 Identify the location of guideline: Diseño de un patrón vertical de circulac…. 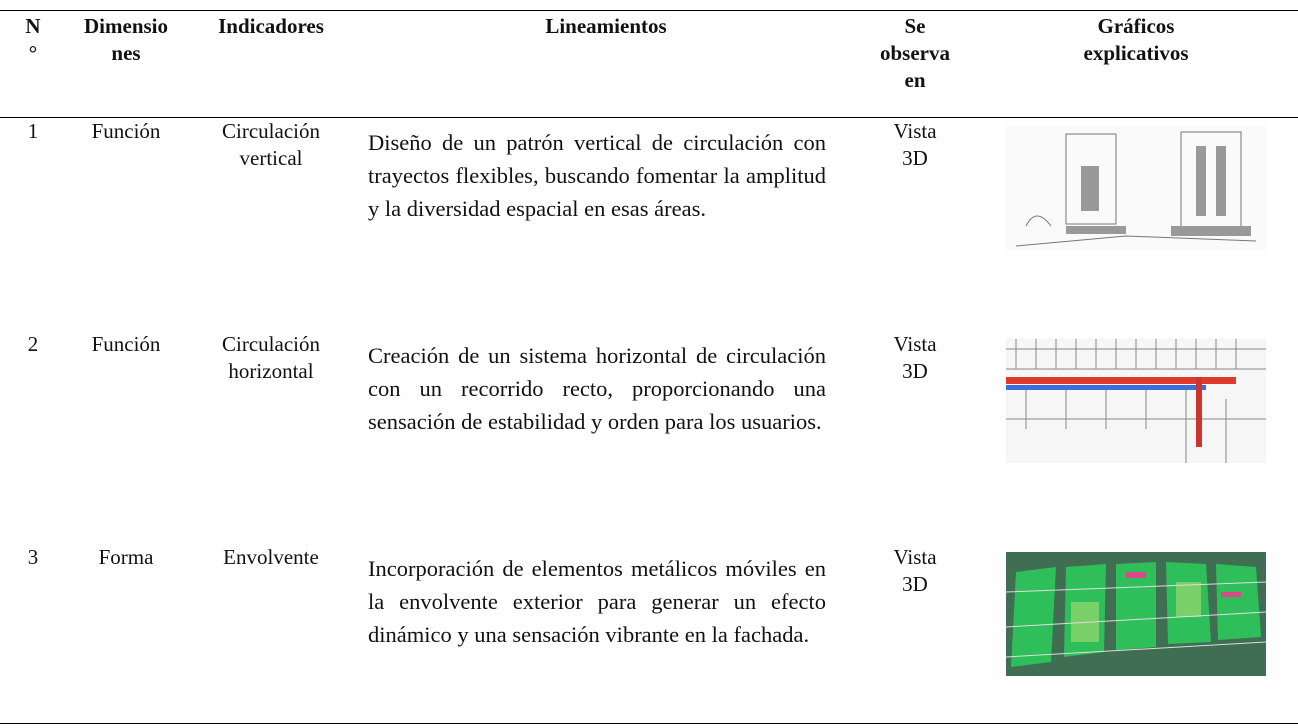
(597, 175).